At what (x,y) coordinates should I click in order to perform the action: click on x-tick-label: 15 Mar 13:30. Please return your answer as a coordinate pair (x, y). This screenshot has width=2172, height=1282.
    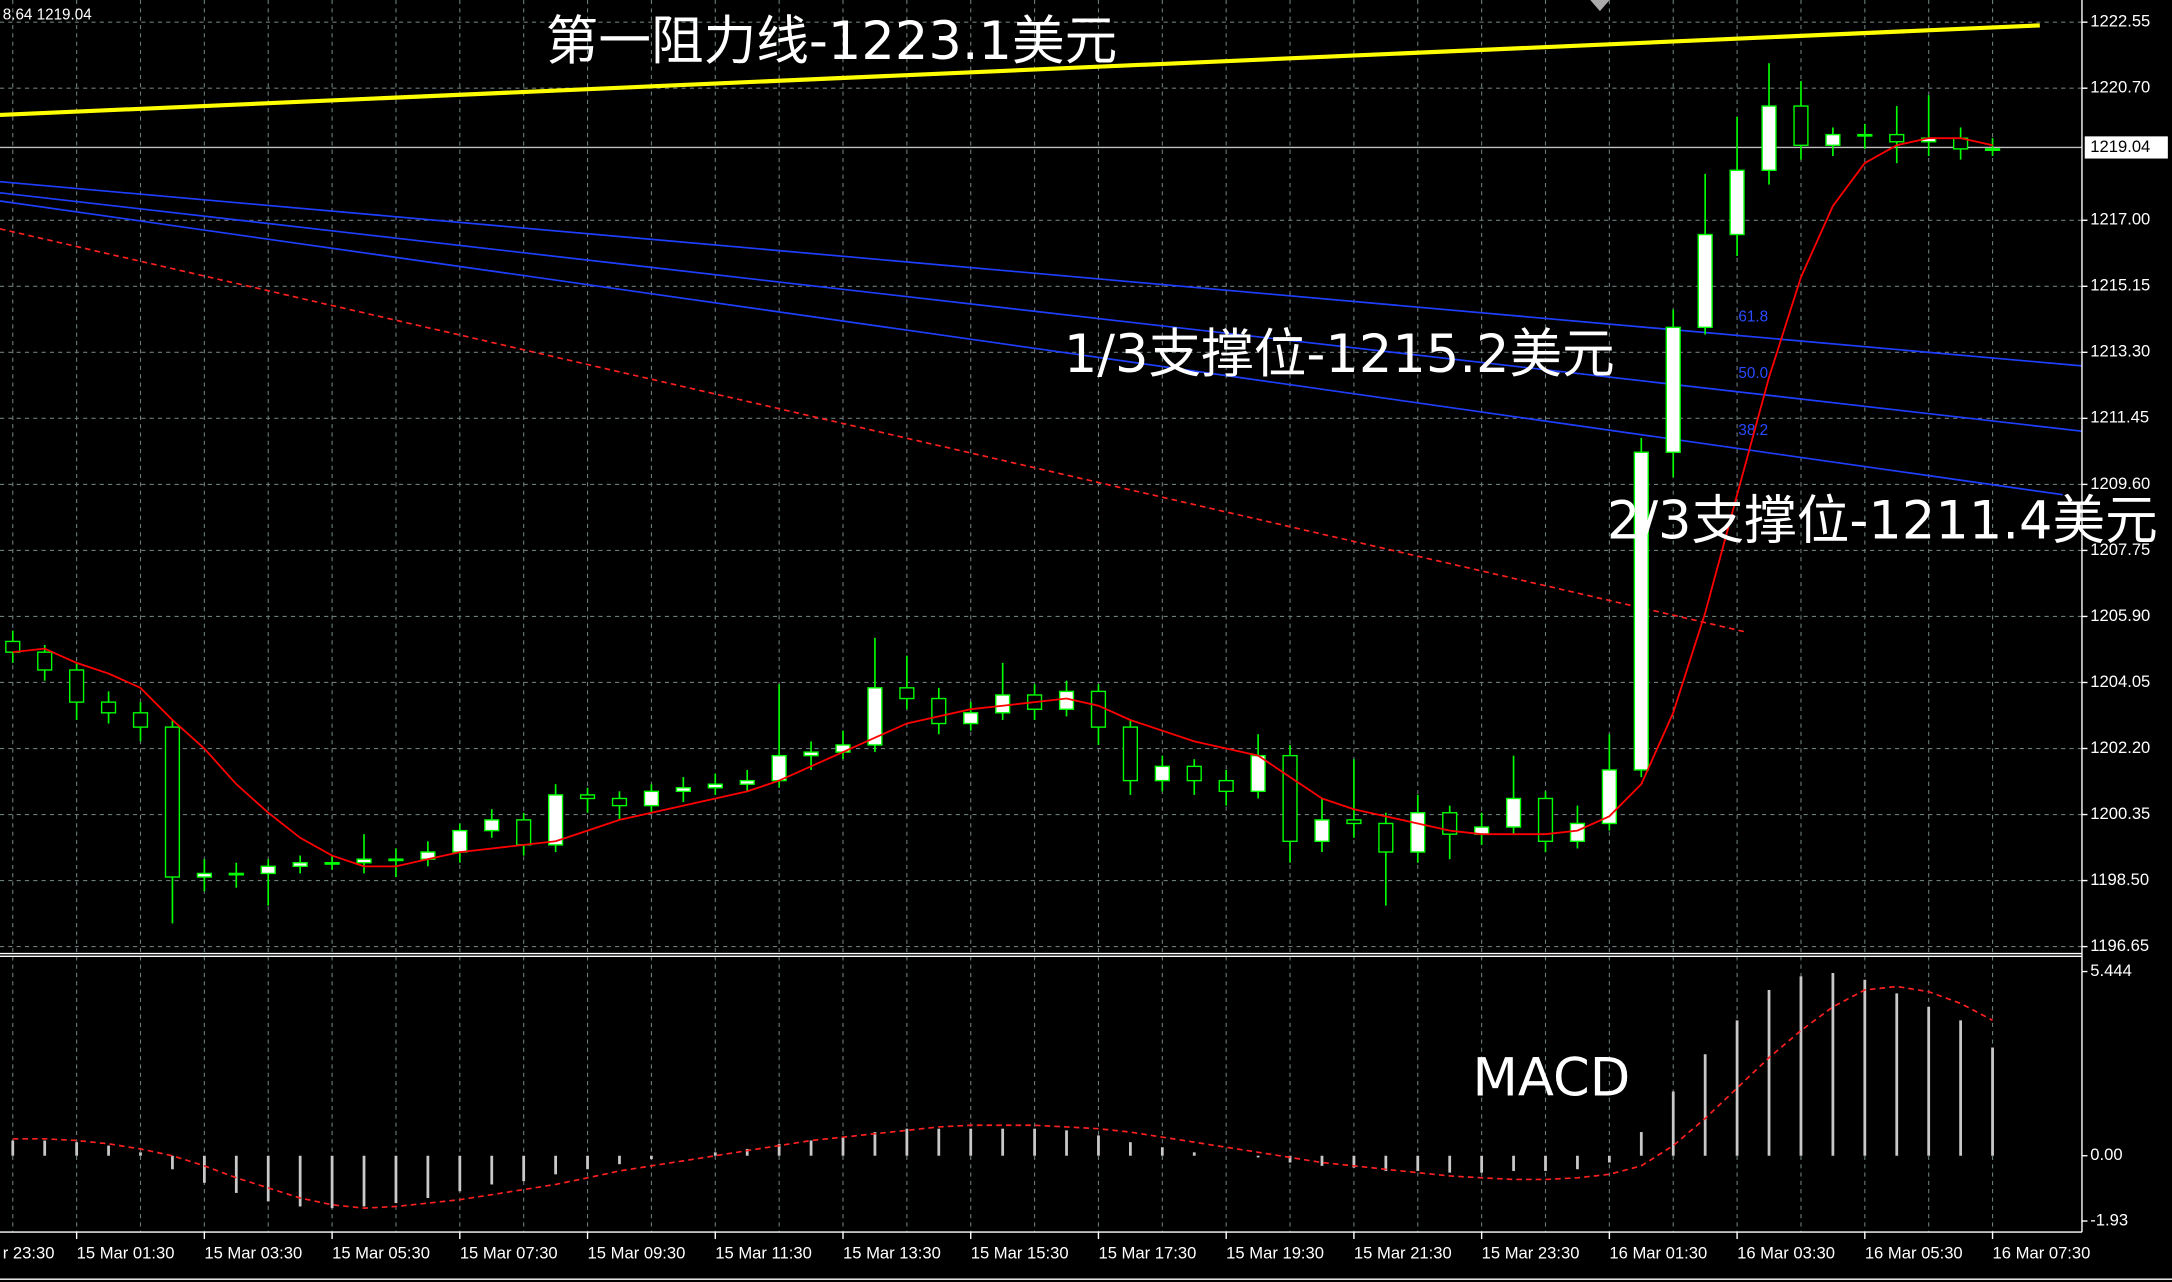
    Looking at the image, I should click on (892, 1253).